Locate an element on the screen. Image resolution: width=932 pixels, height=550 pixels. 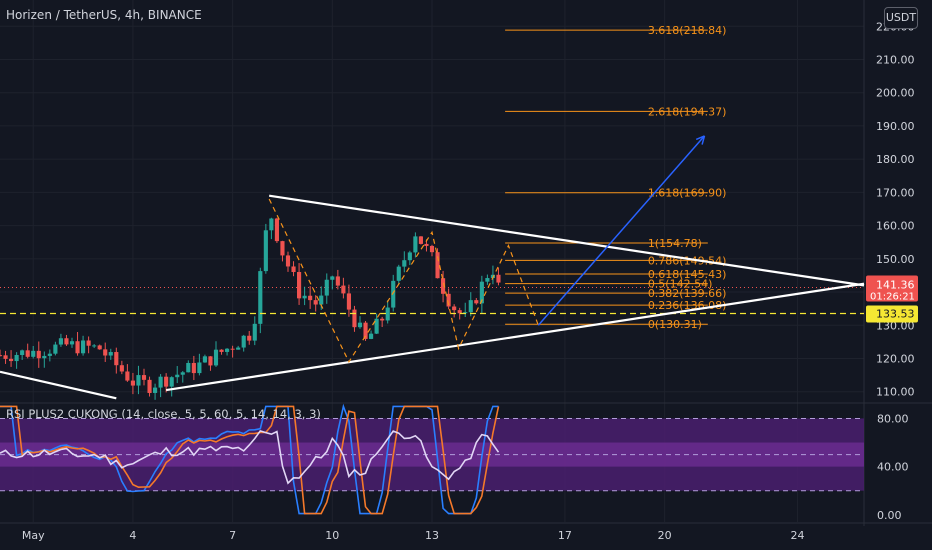
price-tick-label: 120.00 is located at coordinates (895, 358).